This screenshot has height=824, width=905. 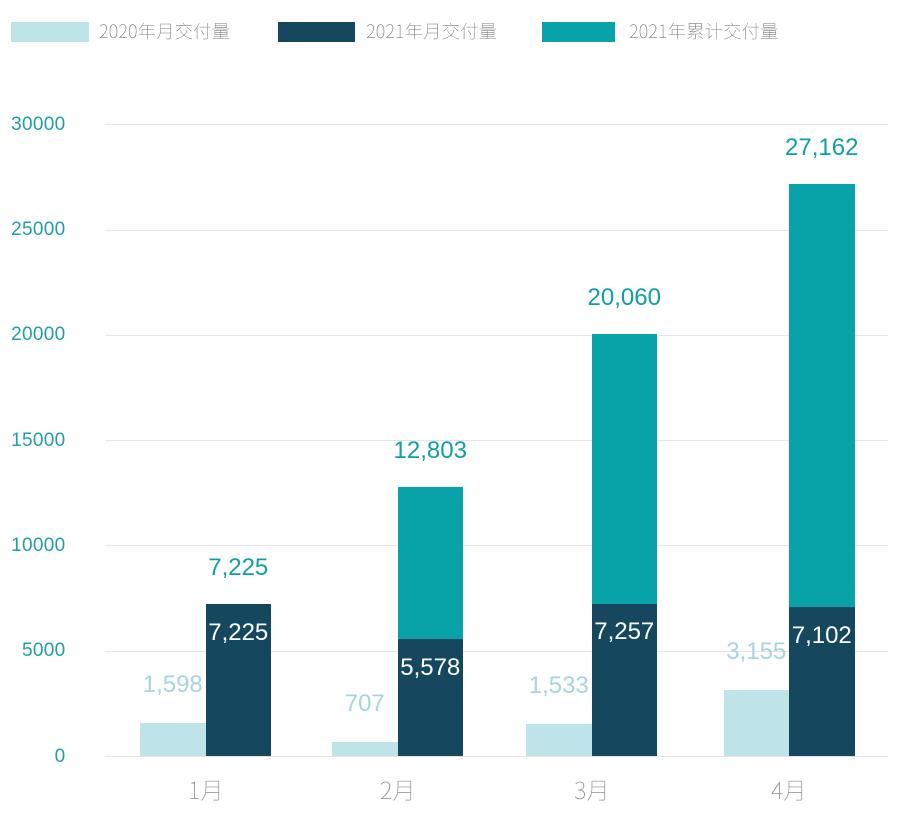 I want to click on bar-group-3: 1,533 7,257 20,060, so click(x=593, y=412).